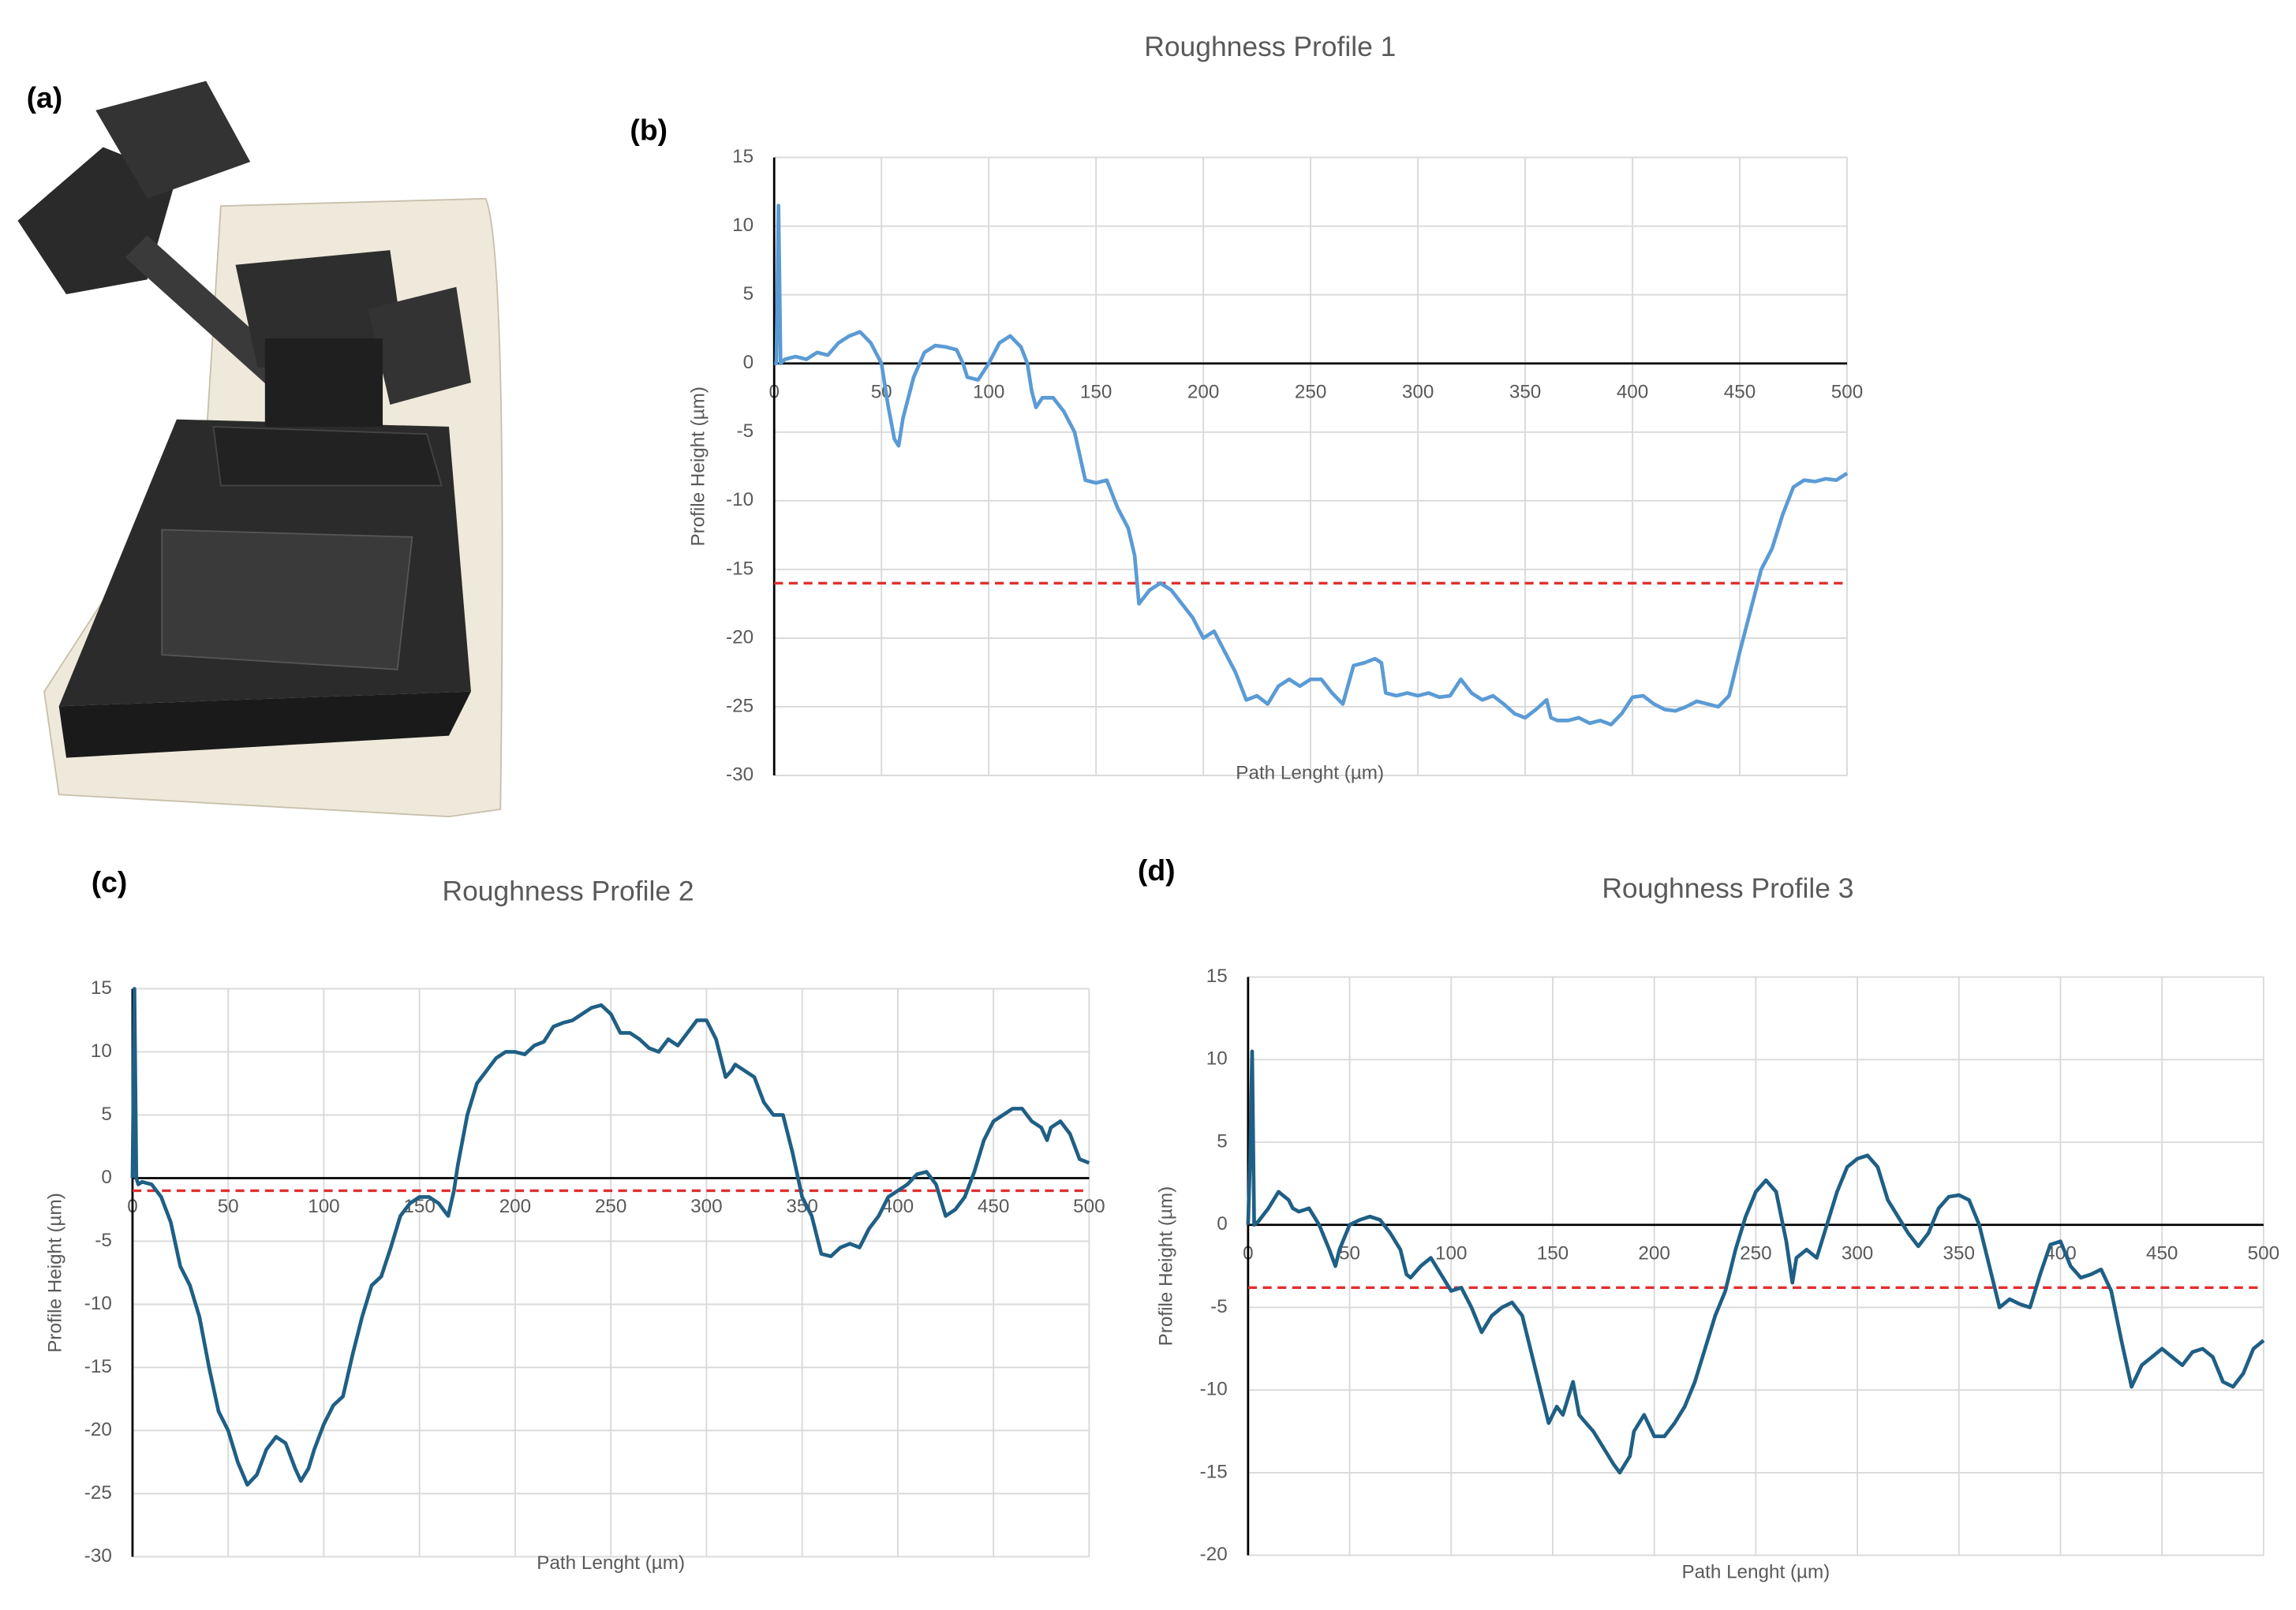 This screenshot has height=1610, width=2296. Describe the element at coordinates (229, 1206) in the screenshot. I see `x-tick-label: 50` at that location.